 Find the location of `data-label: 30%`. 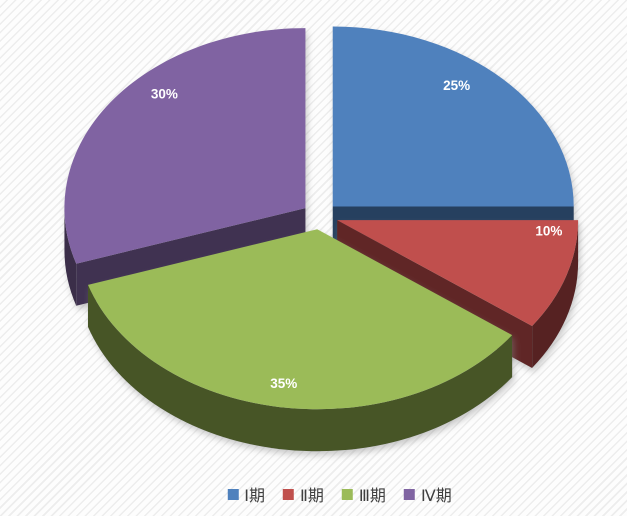

data-label: 30% is located at coordinates (164, 94).